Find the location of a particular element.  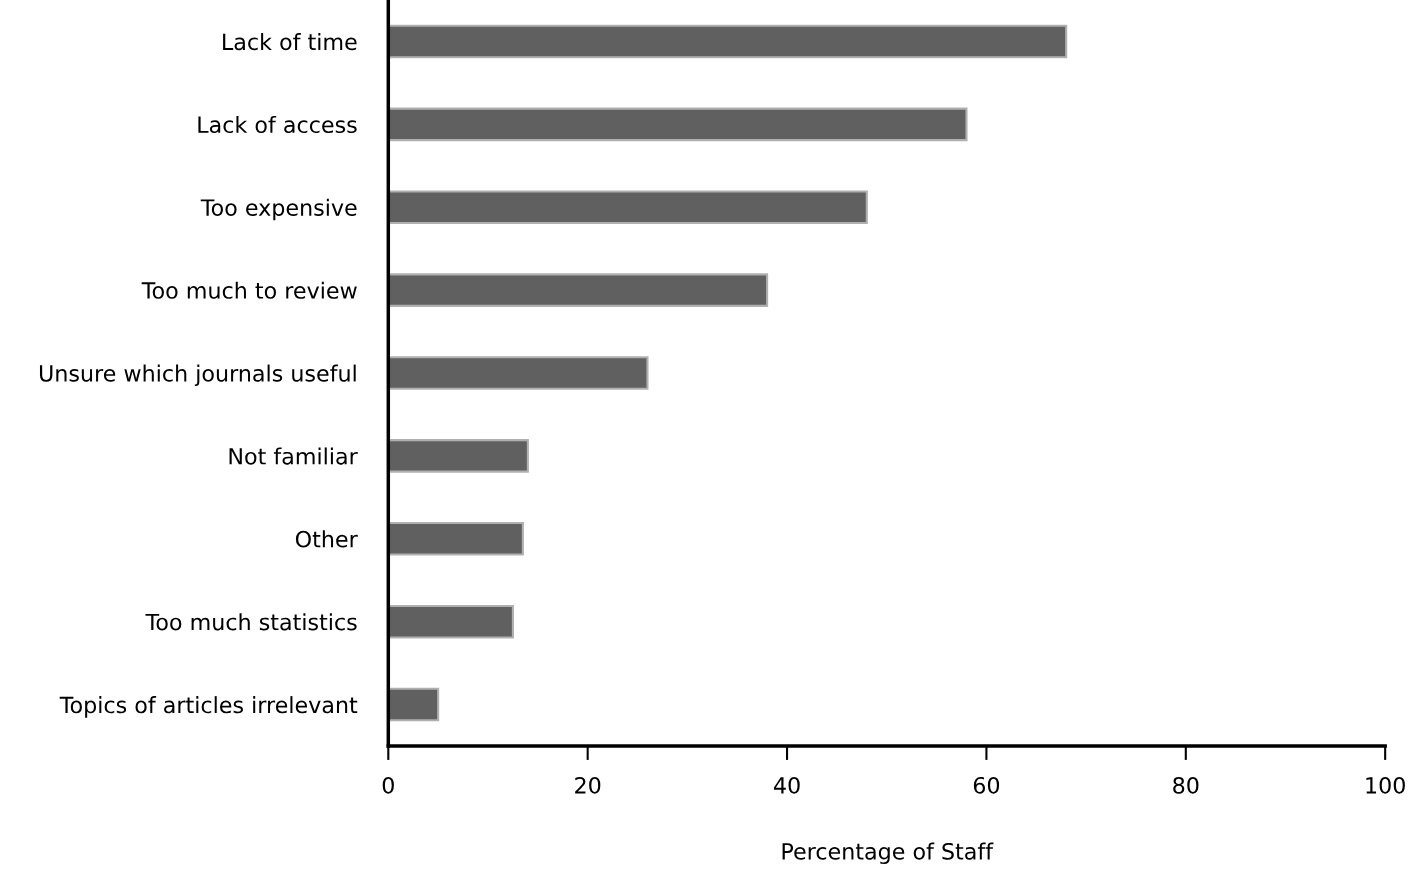

x-tick-label: 20 is located at coordinates (588, 785).